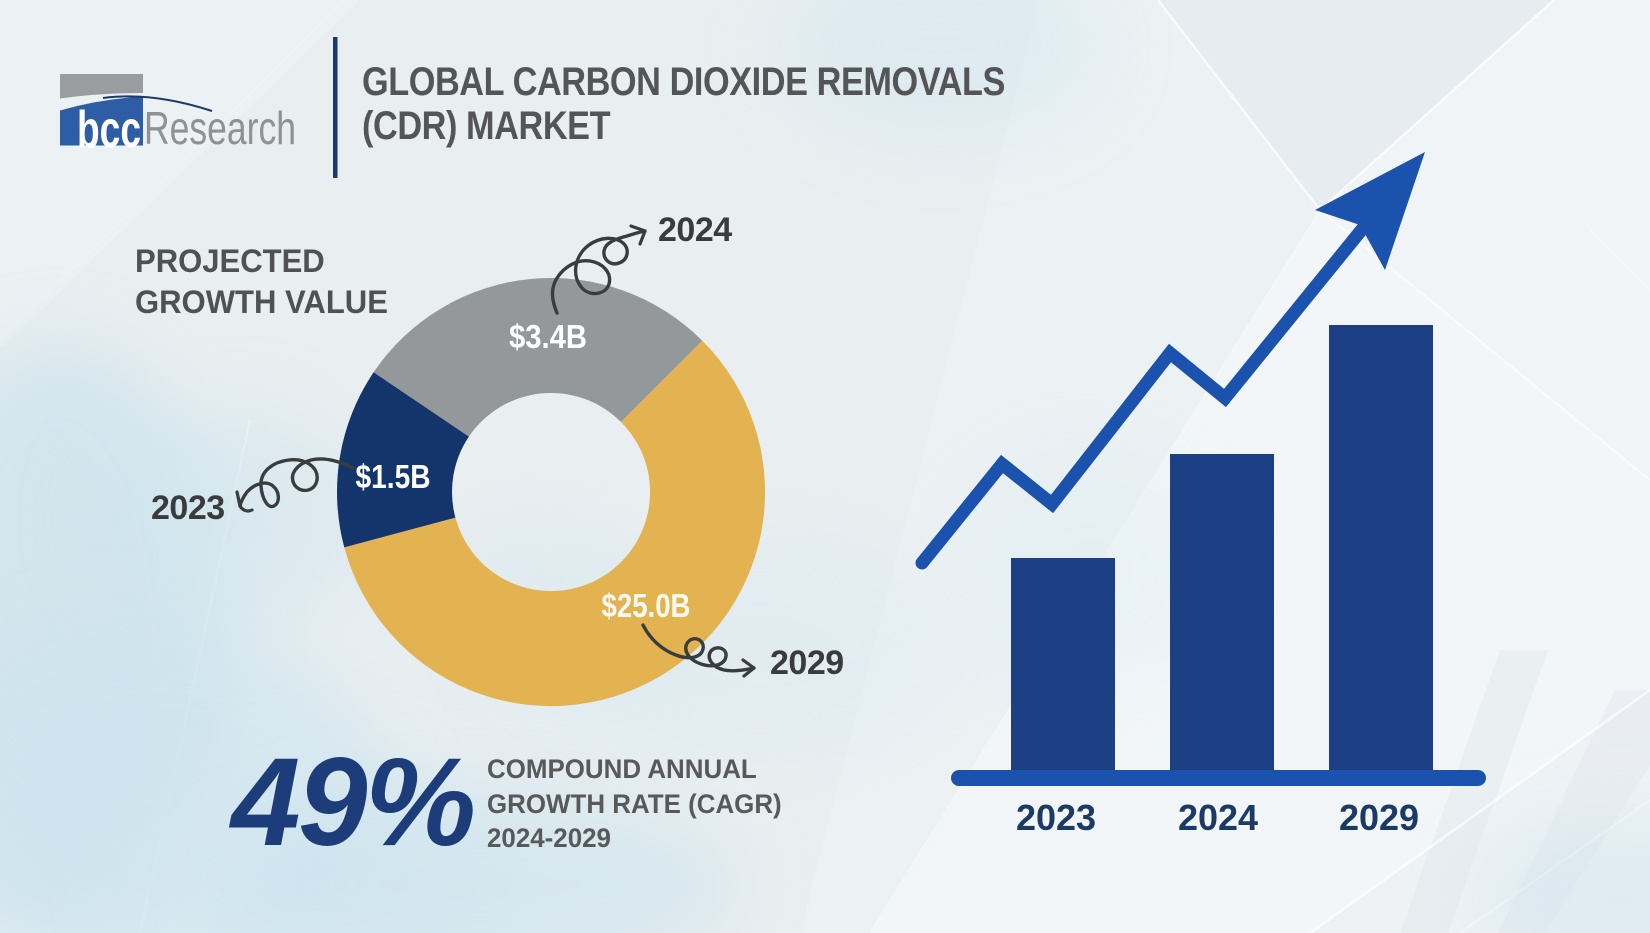 The height and width of the screenshot is (933, 1650). What do you see at coordinates (109, 130) in the screenshot?
I see `svg-text: bcc` at bounding box center [109, 130].